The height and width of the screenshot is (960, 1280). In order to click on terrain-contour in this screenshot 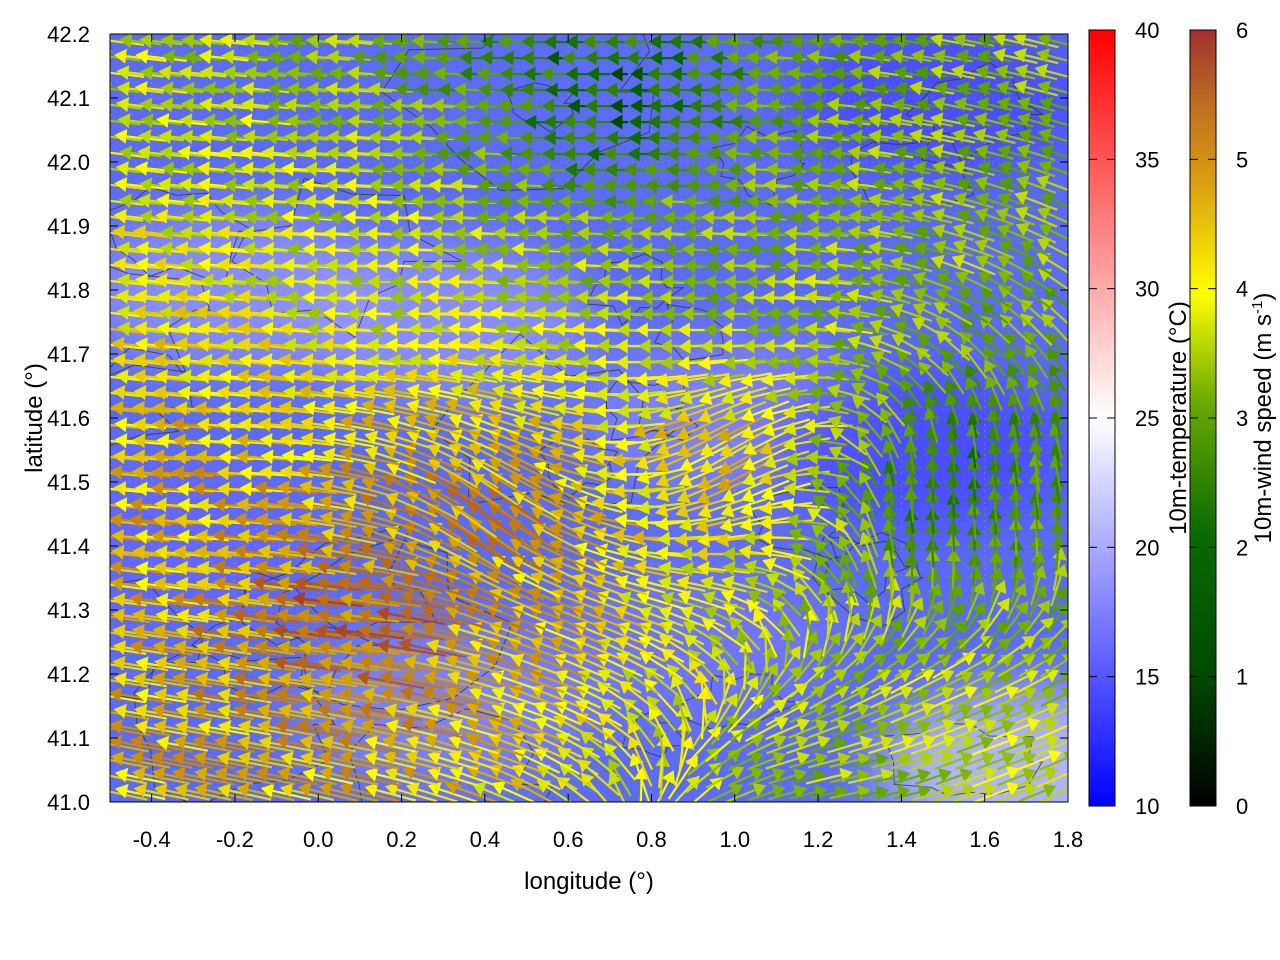, I will do `click(578, 468)`.